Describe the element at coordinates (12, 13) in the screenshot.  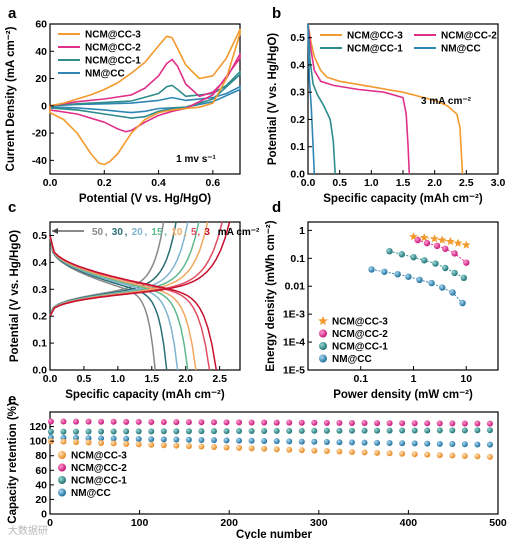
I see `panel-a-label: a` at that location.